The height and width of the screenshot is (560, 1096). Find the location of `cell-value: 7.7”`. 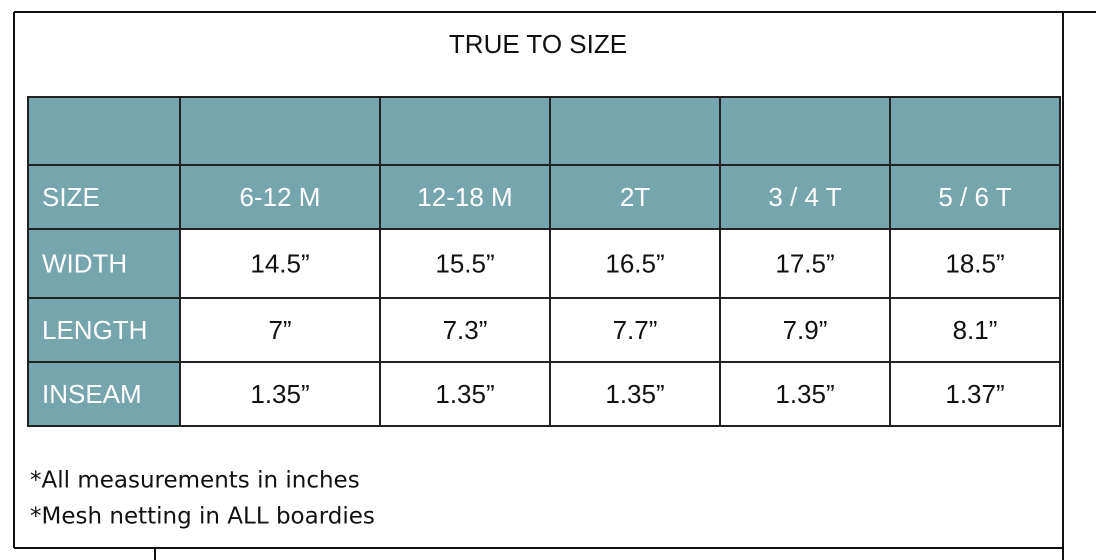

cell-value: 7.7” is located at coordinates (635, 330).